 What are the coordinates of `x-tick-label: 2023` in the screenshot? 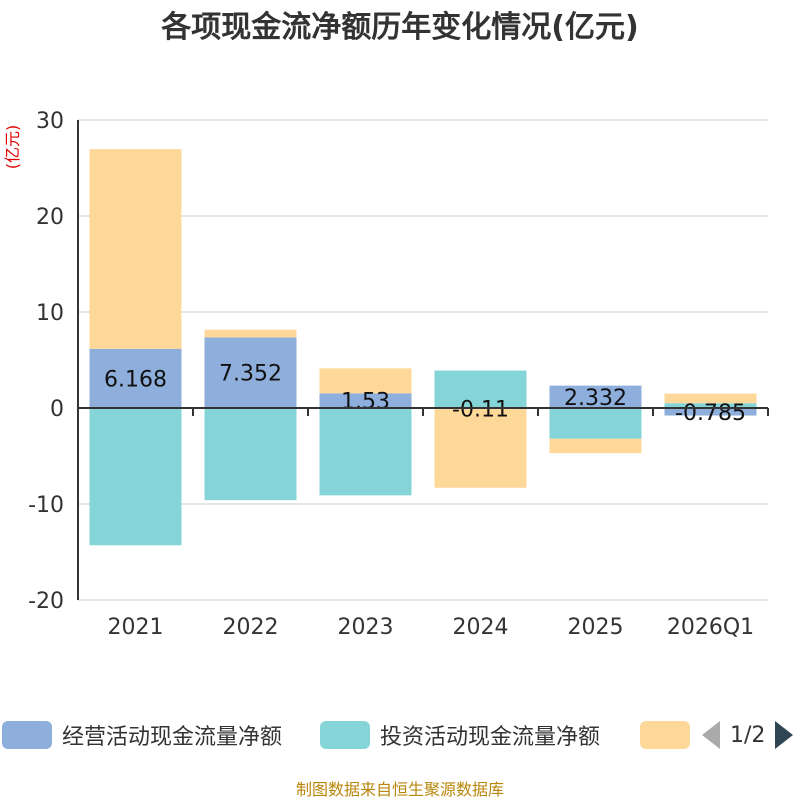 It's located at (366, 627).